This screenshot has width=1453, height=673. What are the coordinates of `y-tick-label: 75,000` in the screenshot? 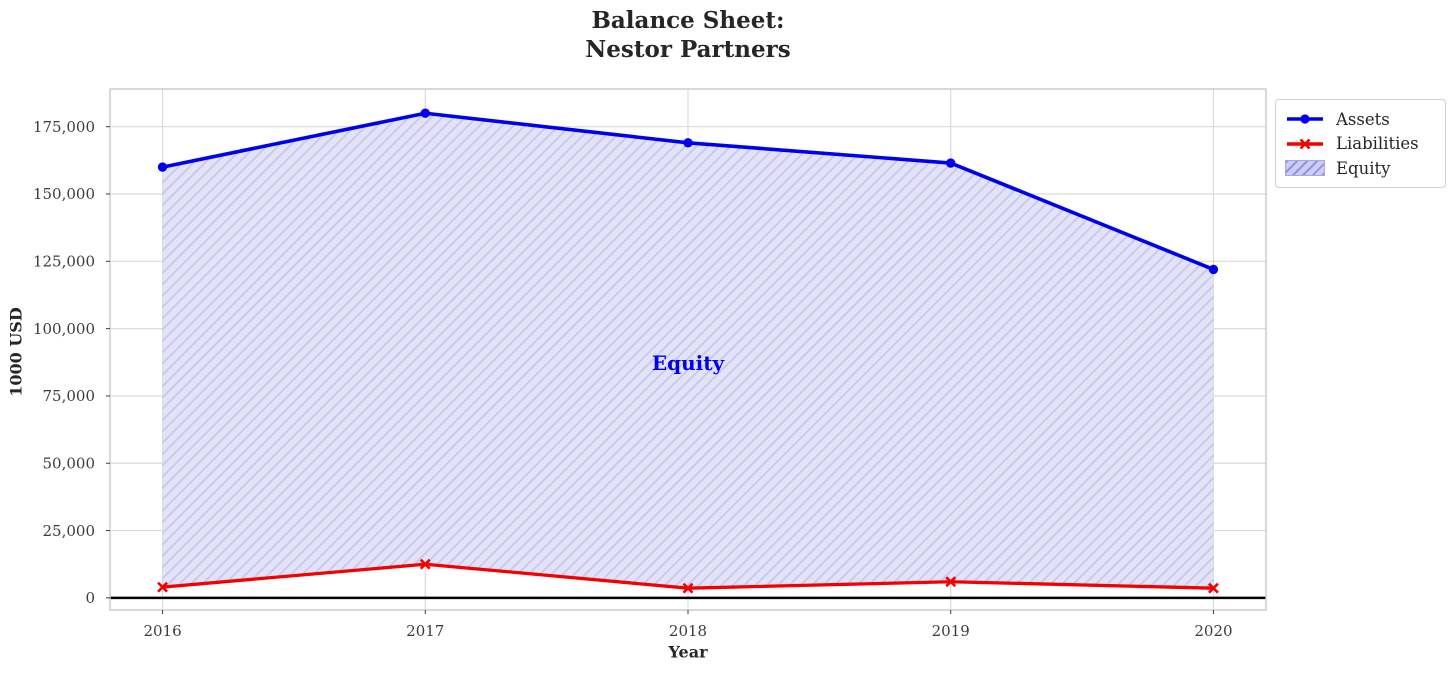 It's located at (69, 396).